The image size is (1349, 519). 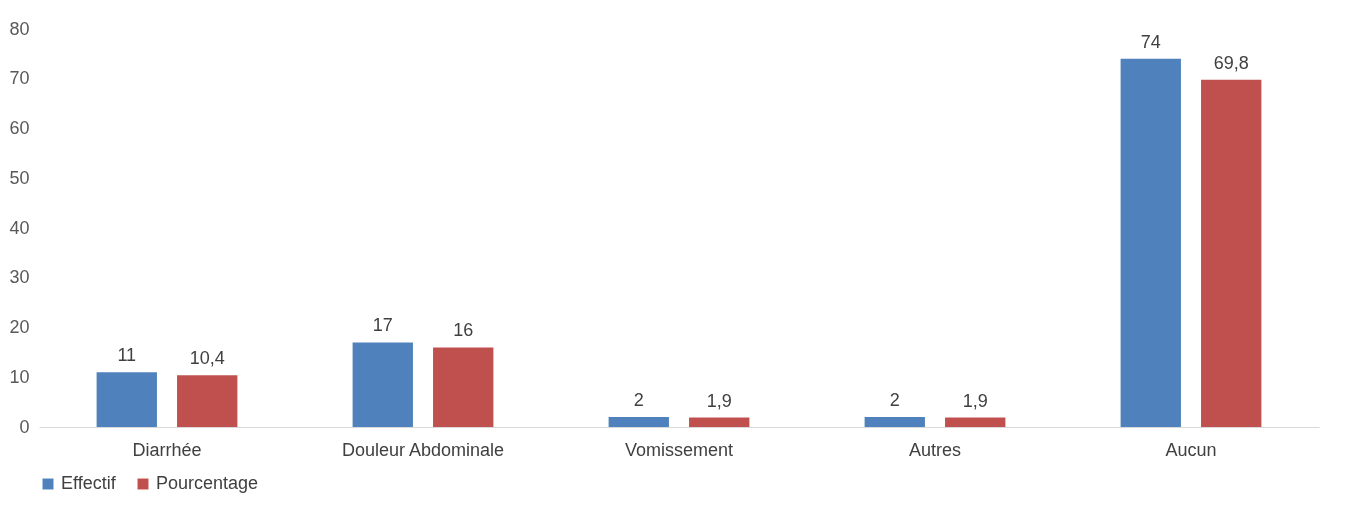 I want to click on data-label: 10,4, so click(x=207, y=358).